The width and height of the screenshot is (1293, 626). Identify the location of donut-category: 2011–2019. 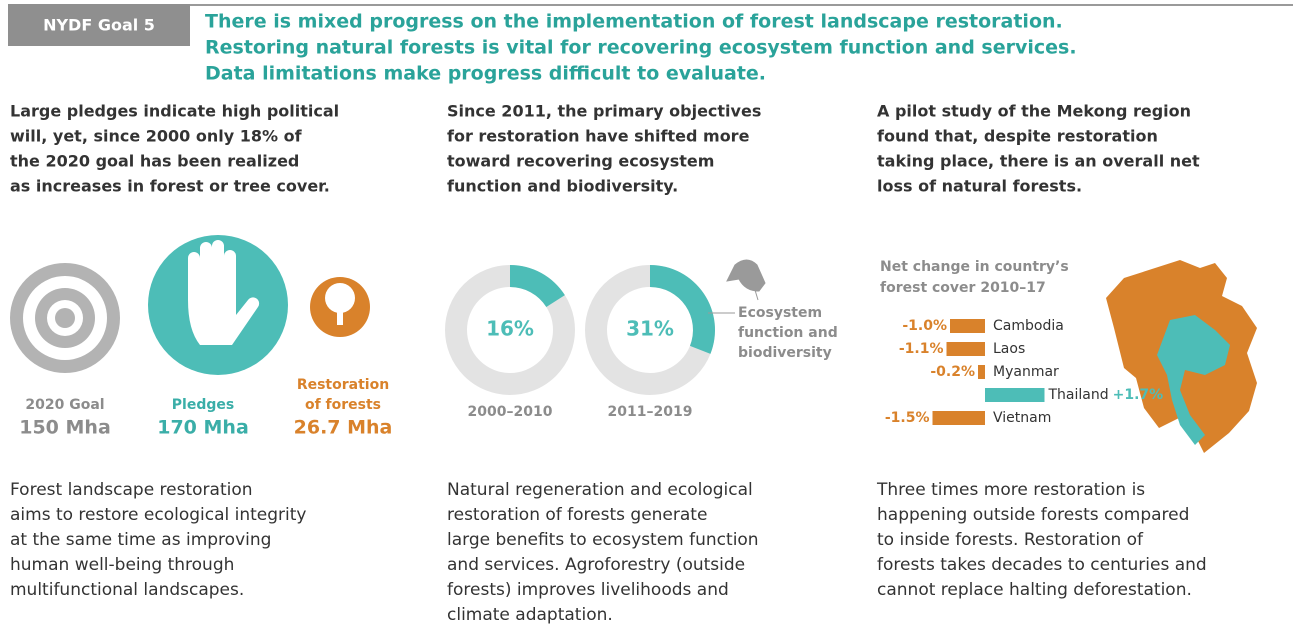
(650, 412).